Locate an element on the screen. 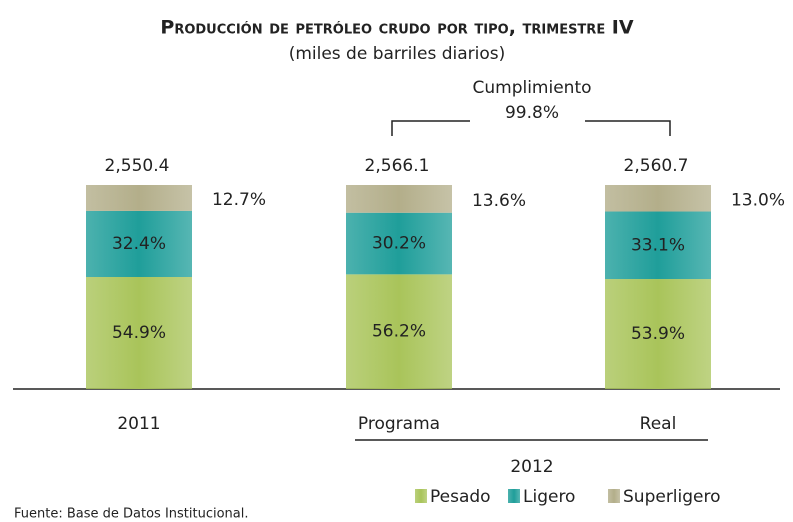 The height and width of the screenshot is (522, 793). data-label: 13.0% is located at coordinates (758, 200).